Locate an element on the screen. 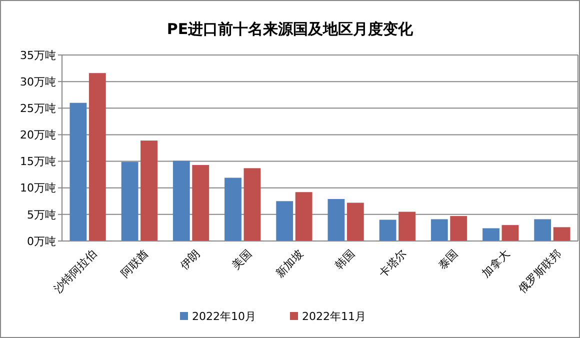 This screenshot has width=580, height=338. x-tick-label: 沙特阿拉伯 is located at coordinates (75, 271).